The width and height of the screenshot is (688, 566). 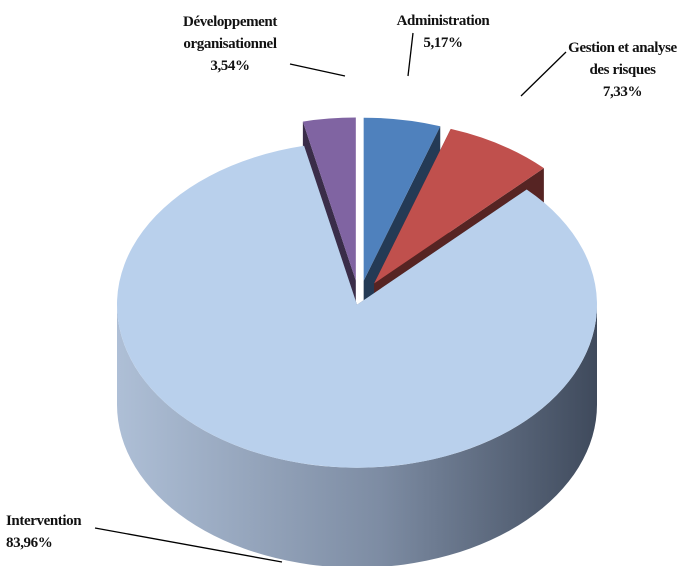 I want to click on label-name: Développement organisationnel, so click(x=230, y=33).